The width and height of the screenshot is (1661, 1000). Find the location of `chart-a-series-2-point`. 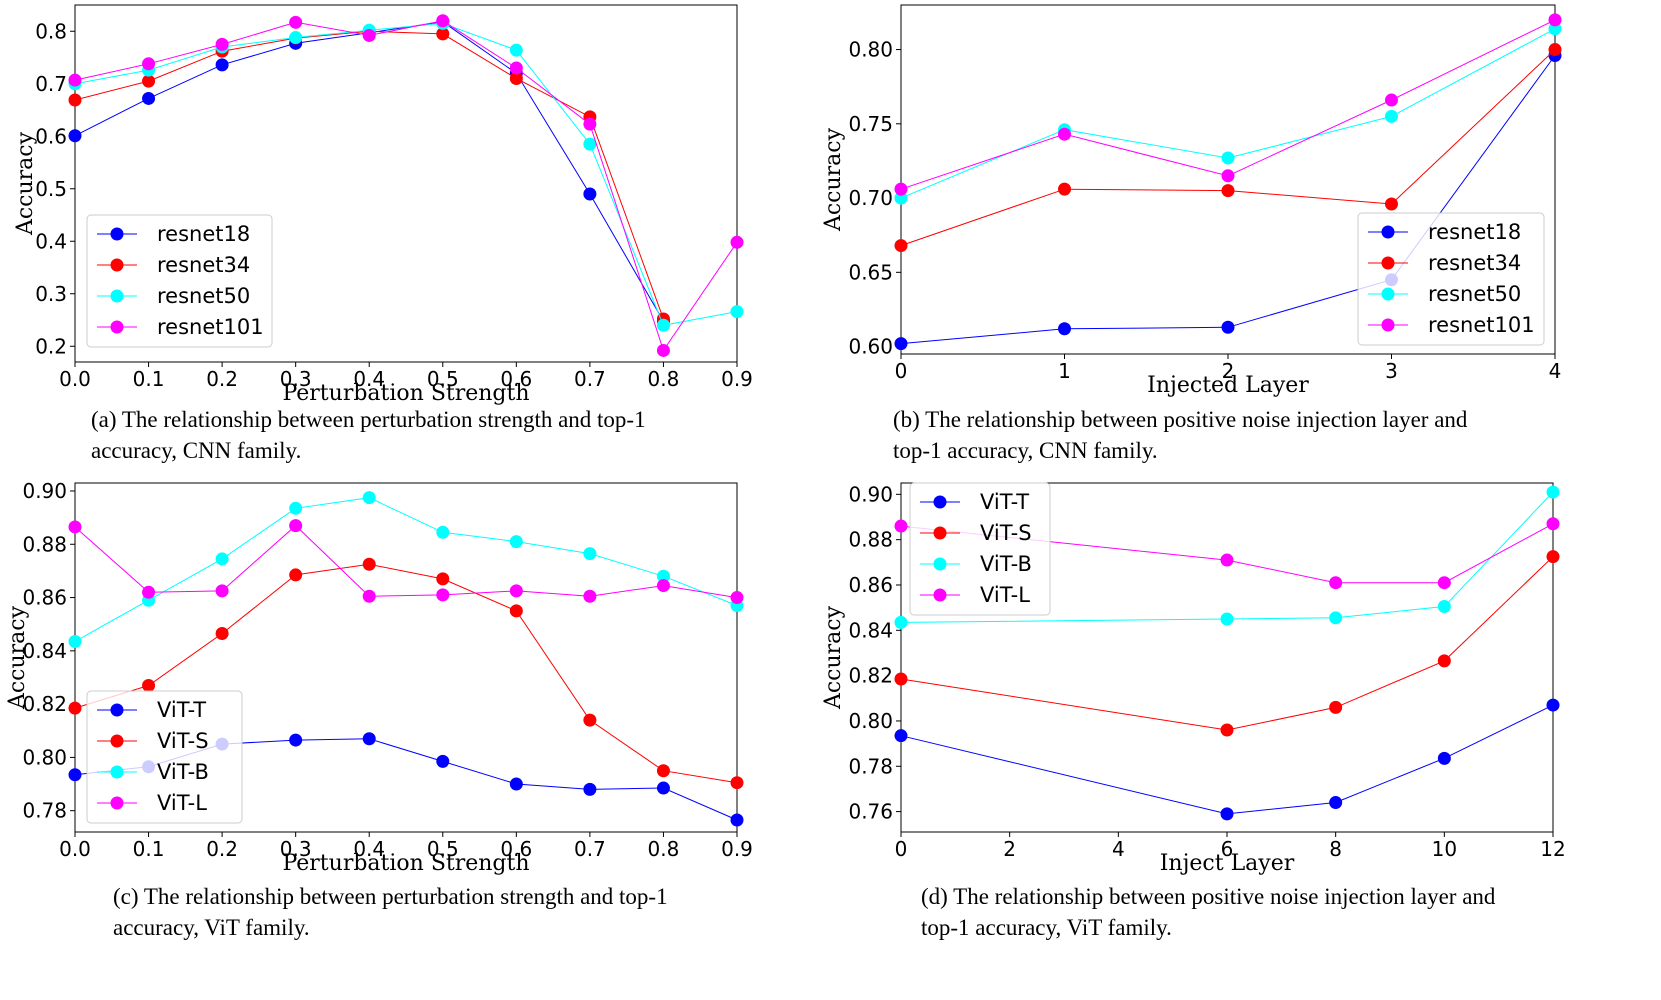

chart-a-series-2-point is located at coordinates (590, 144).